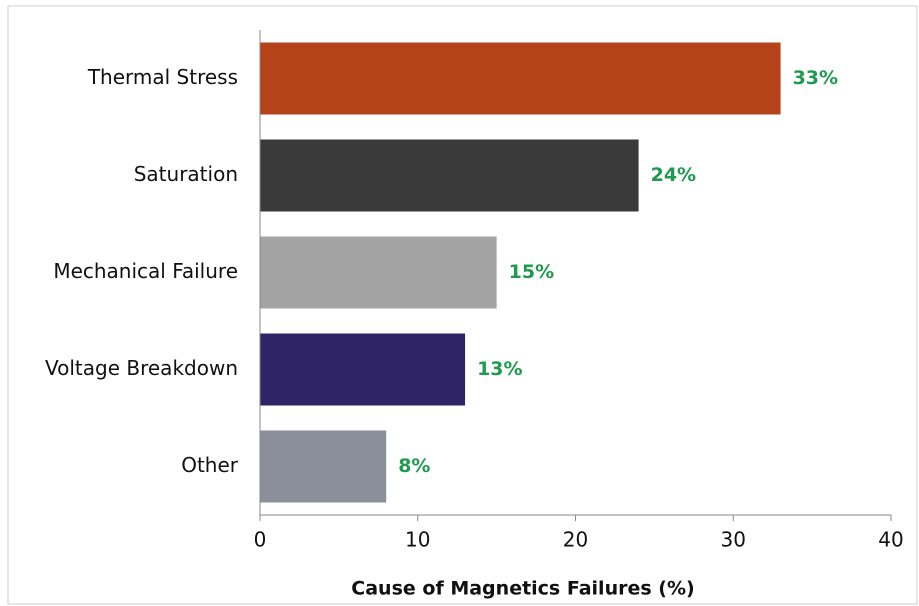 The image size is (919, 606). I want to click on value-label: 24%, so click(673, 175).